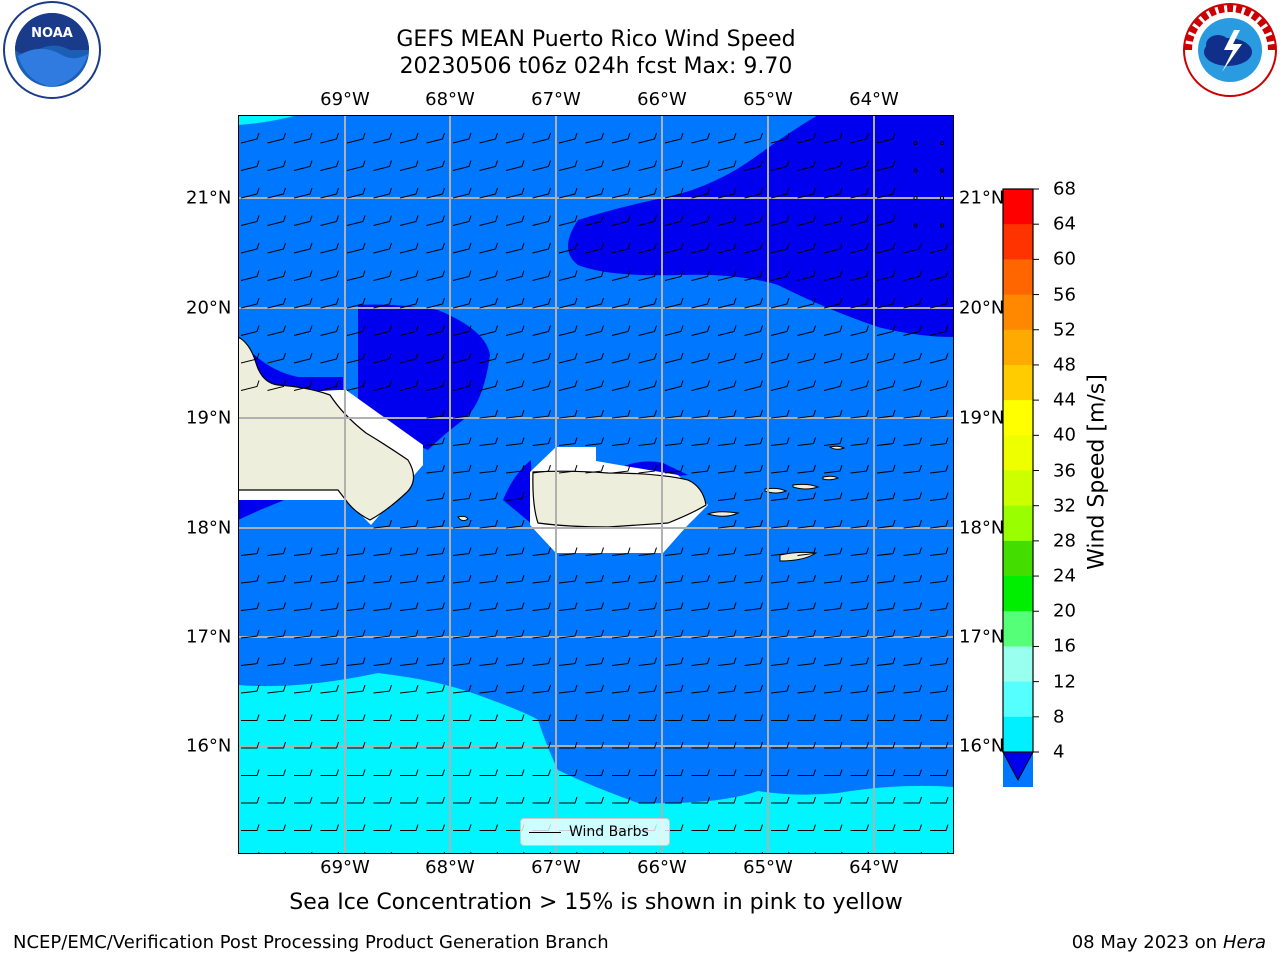  I want to click on colorbar-tick-label: 68, so click(1064, 189).